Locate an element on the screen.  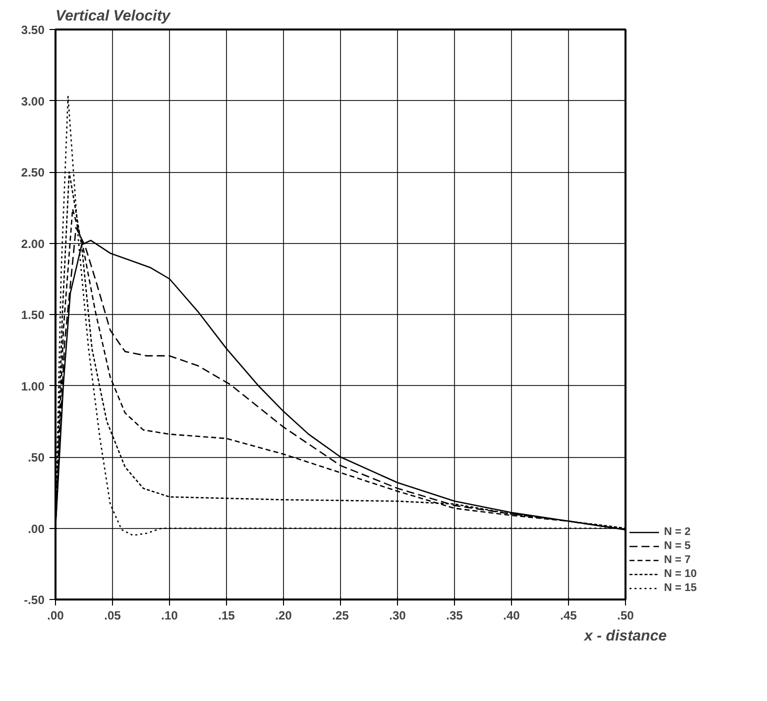
y-tick-label: 3.00 is located at coordinates (33, 101).